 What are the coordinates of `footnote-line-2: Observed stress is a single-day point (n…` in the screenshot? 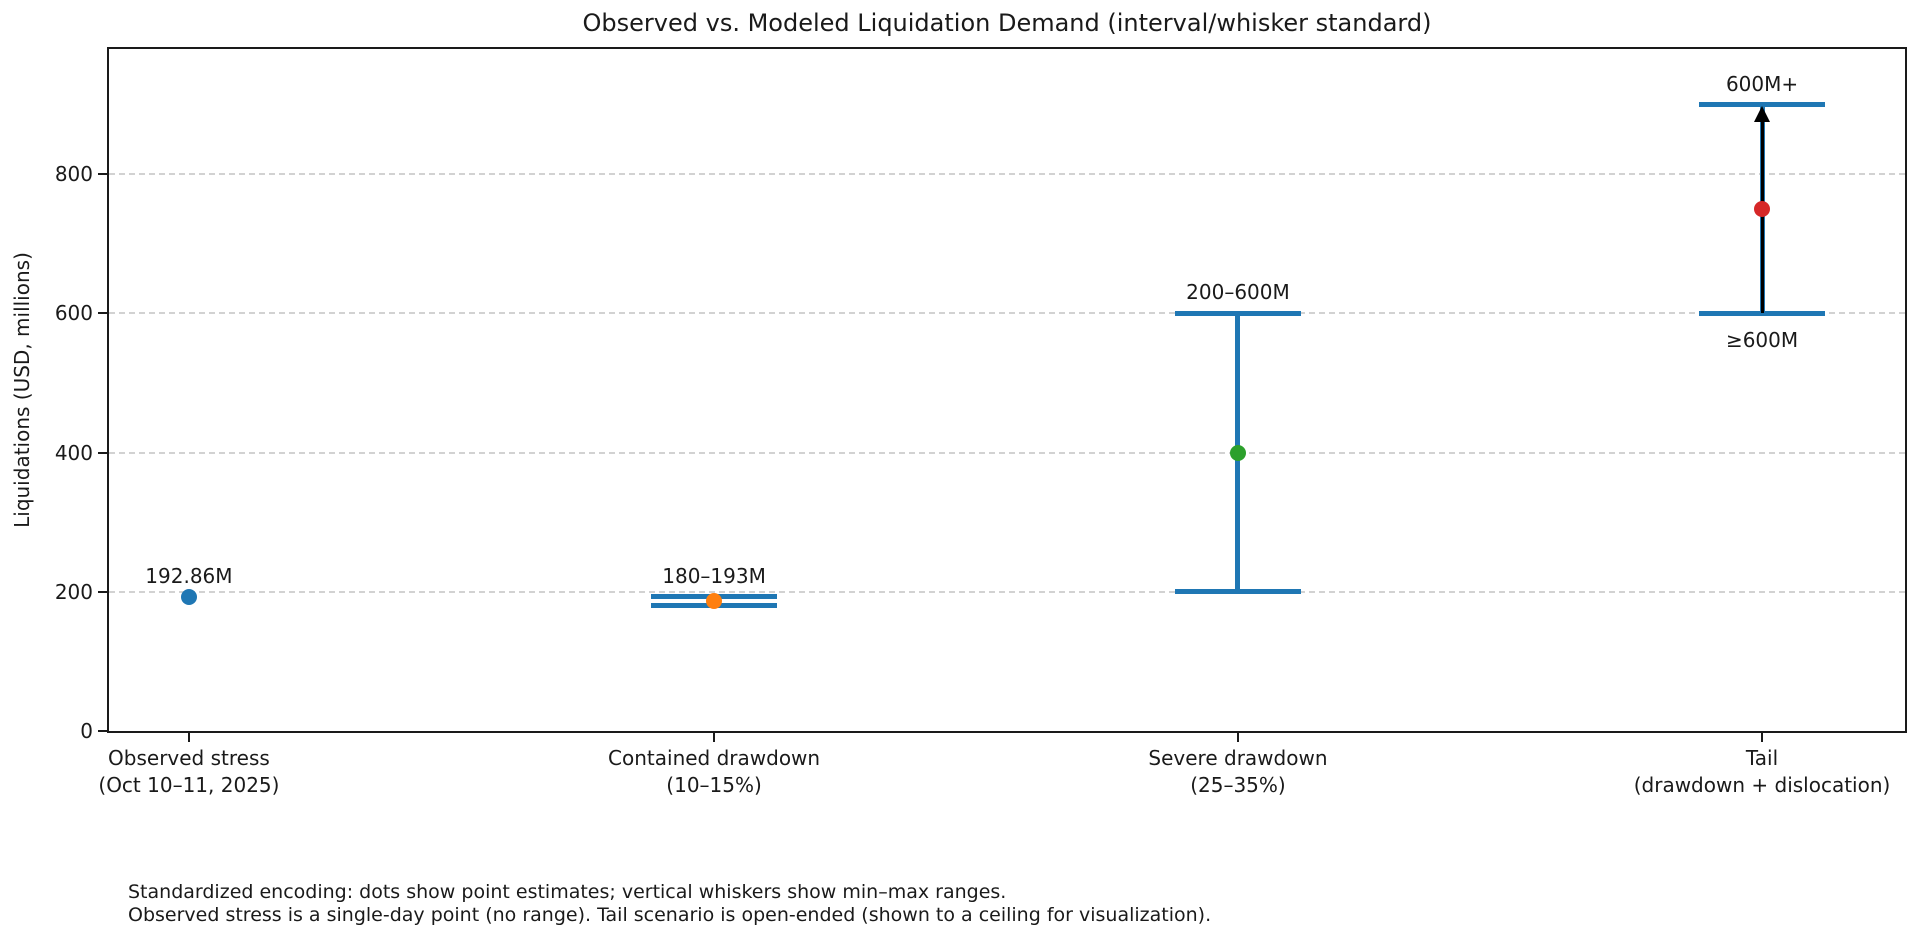 It's located at (670, 915).